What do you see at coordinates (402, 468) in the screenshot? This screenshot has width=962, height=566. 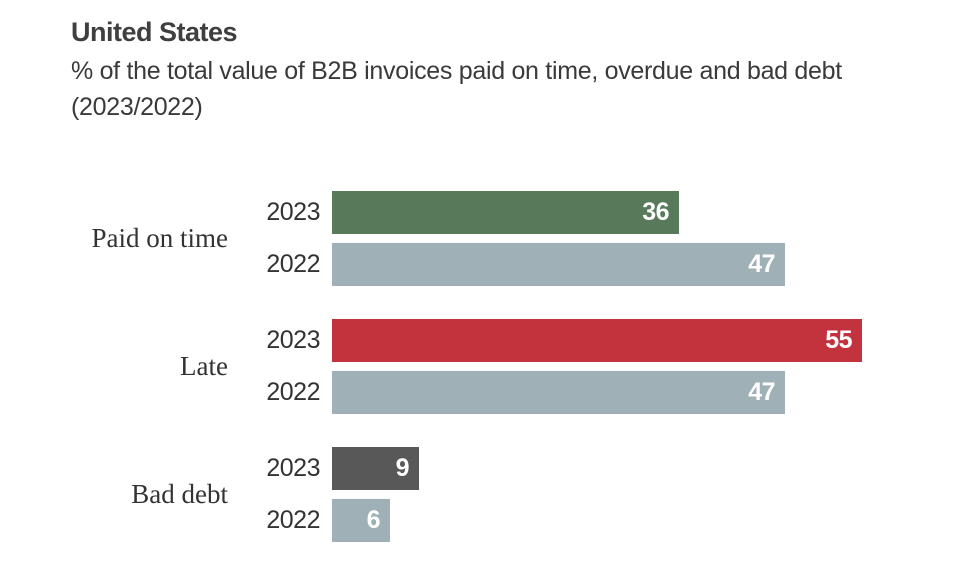 I see `value-label: 9` at bounding box center [402, 468].